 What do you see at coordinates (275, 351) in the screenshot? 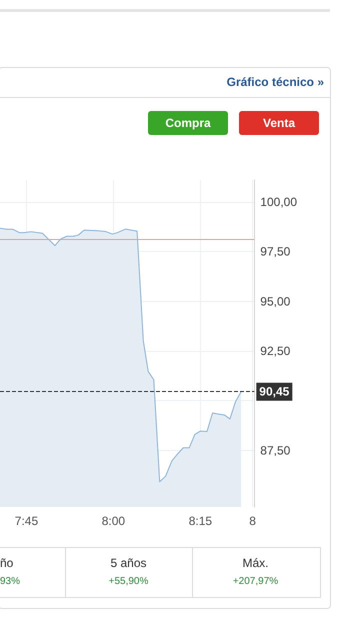
I see `y-tick-label: 92,50` at bounding box center [275, 351].